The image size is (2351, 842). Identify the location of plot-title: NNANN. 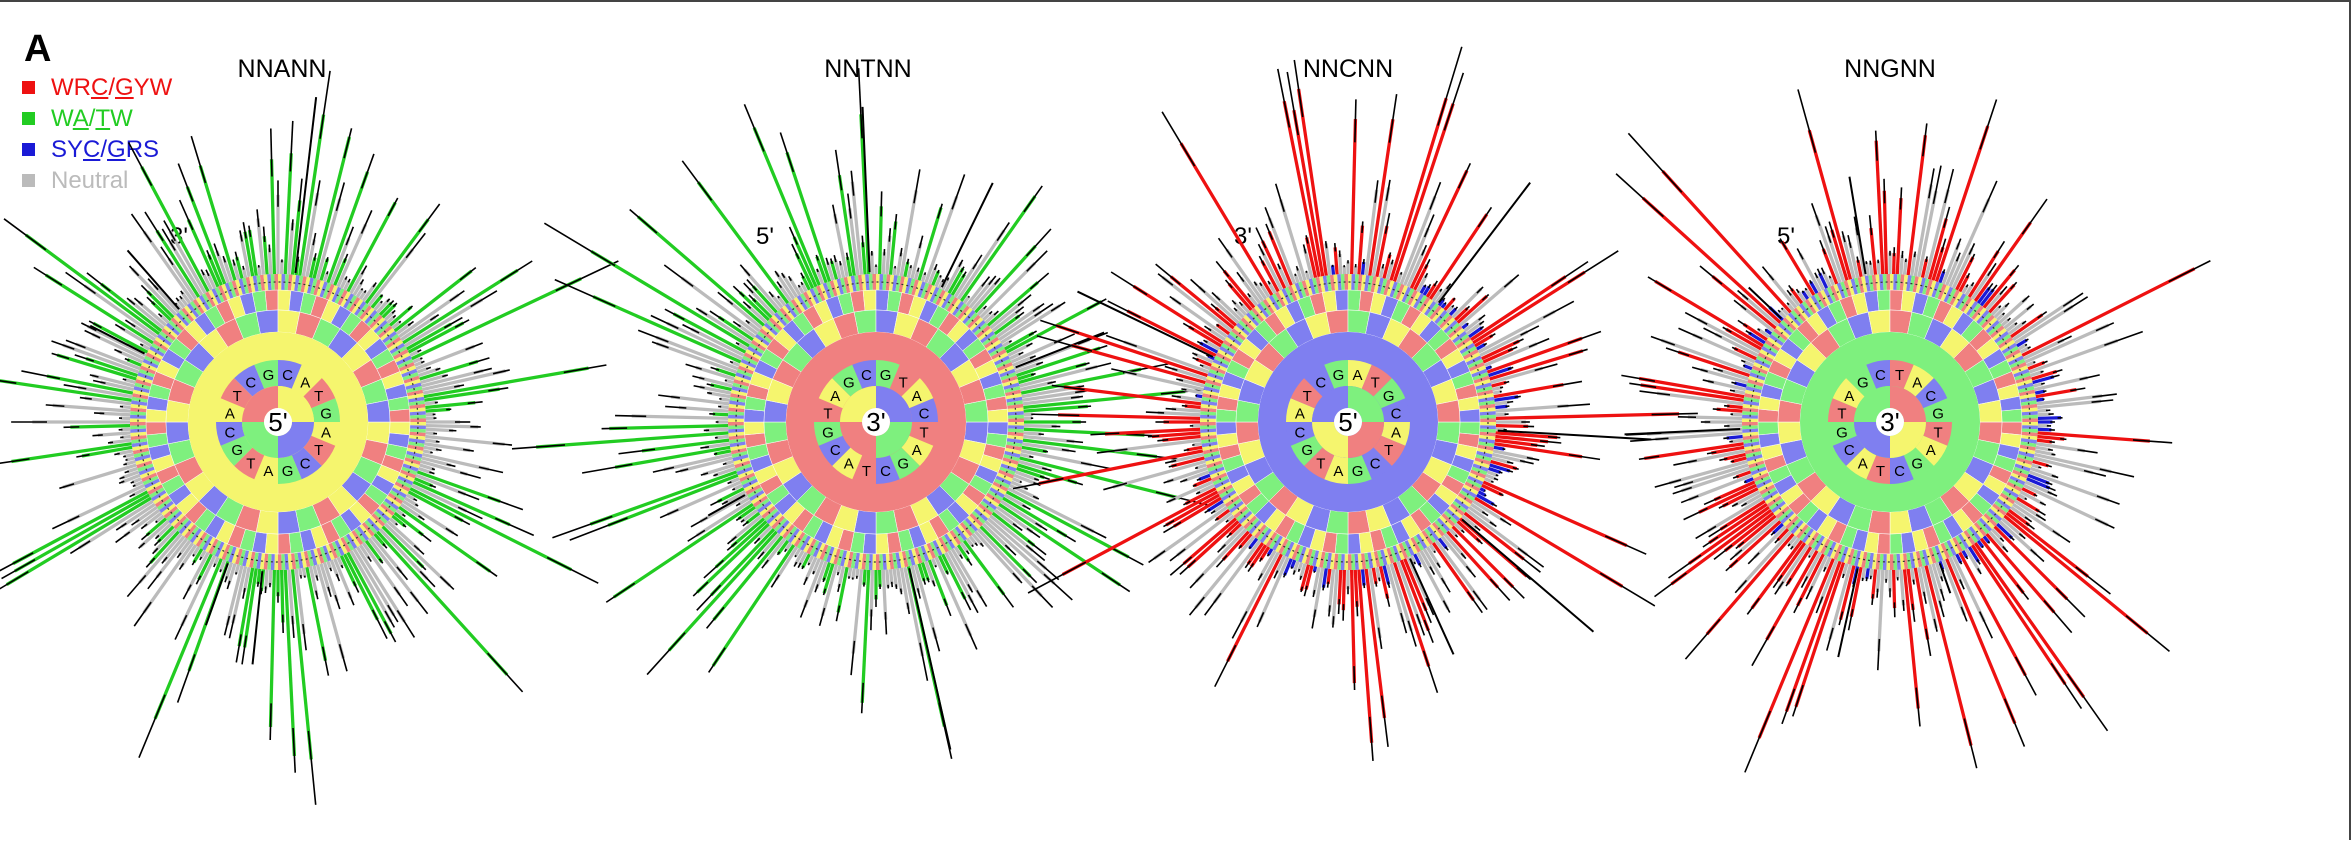
(282, 69).